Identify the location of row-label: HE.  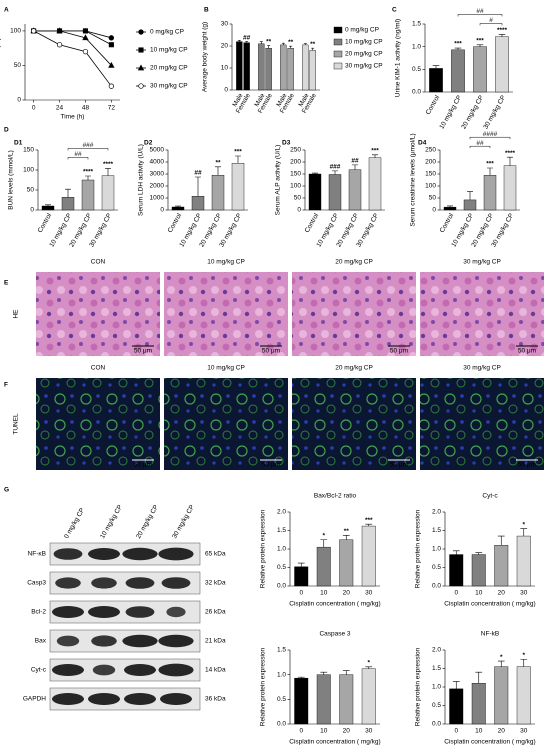
(16, 314).